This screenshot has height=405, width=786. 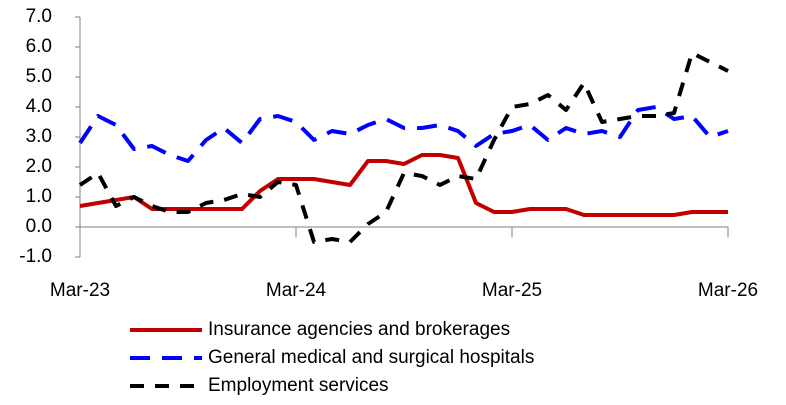 I want to click on y-tick-label: 6.0, so click(x=39, y=46).